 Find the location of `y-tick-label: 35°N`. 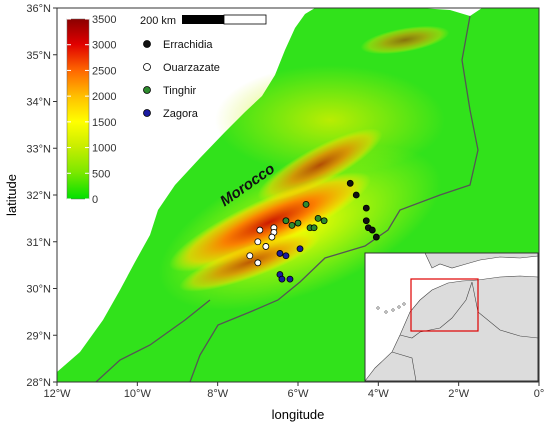

y-tick-label: 35°N is located at coordinates (38, 56).